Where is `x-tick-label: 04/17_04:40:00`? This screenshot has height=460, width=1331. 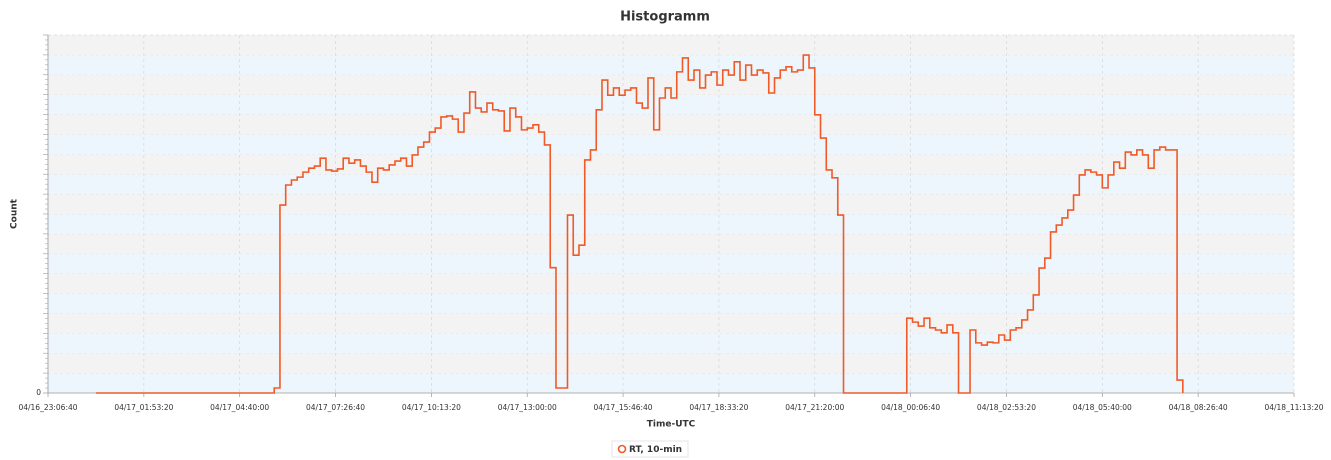 x-tick-label: 04/17_04:40:00 is located at coordinates (239, 407).